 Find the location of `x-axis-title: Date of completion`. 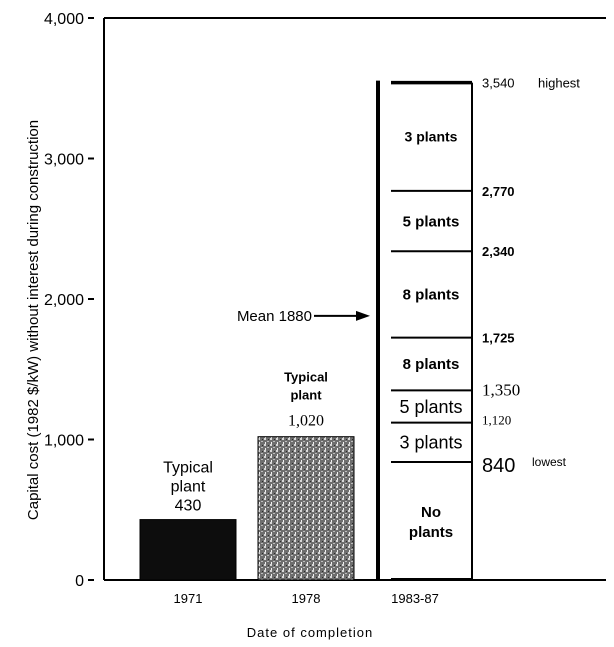

x-axis-title: Date of completion is located at coordinates (310, 632).